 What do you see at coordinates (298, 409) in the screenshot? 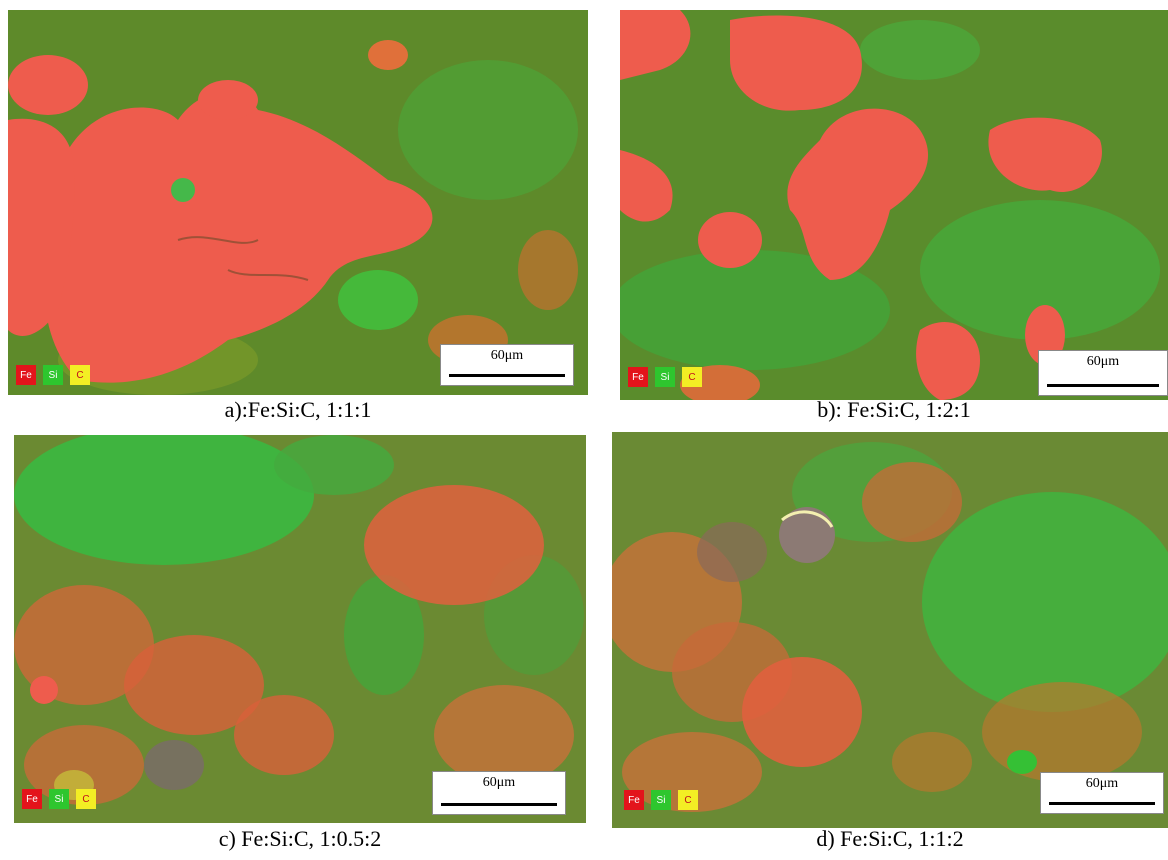
I see `caption-a: a):Fe:Si:C, 1:1:1` at bounding box center [298, 409].